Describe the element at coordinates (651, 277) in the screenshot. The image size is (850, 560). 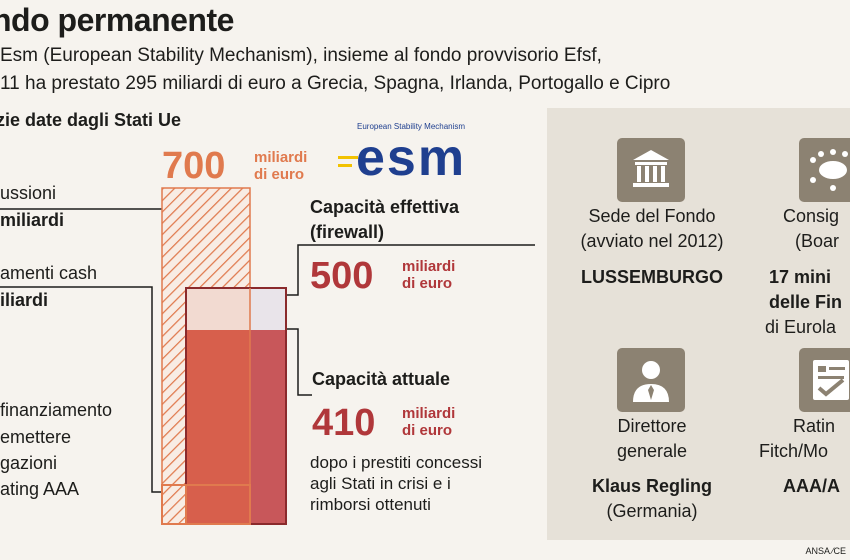
I see `sede-value: LUSSEMBURGO` at that location.